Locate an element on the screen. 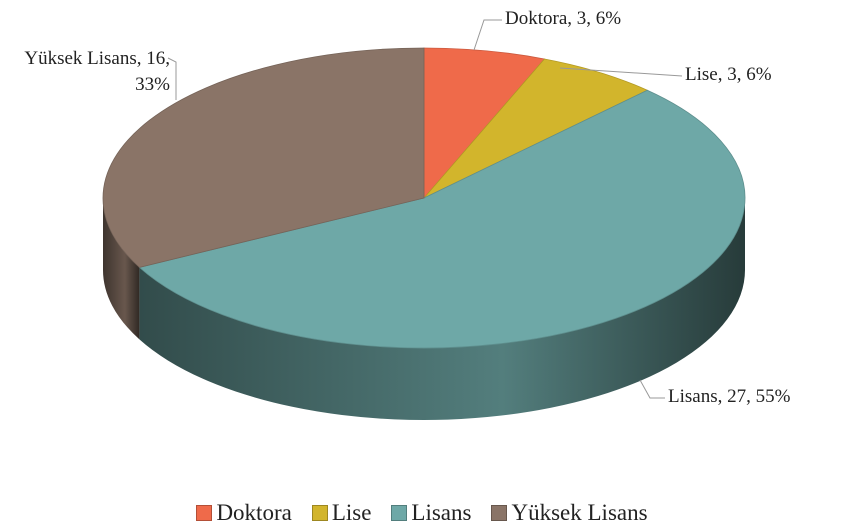 This screenshot has height=532, width=844. data-label: Lisans, 27, 55% is located at coordinates (729, 396).